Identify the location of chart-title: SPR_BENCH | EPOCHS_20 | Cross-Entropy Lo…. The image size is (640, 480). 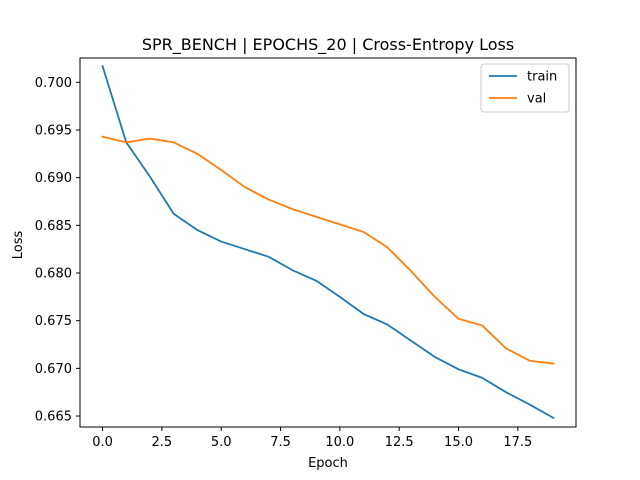
(328, 45).